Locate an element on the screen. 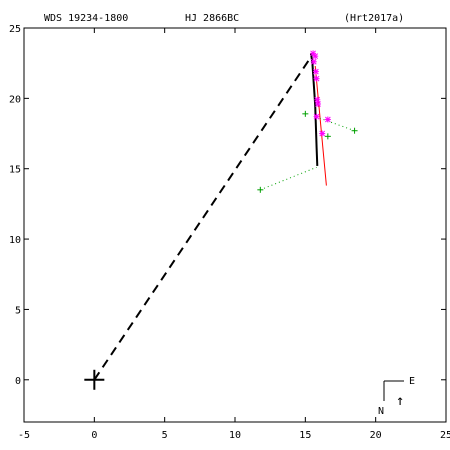 The image size is (450, 450). x-tick-label: -5 is located at coordinates (24, 435).